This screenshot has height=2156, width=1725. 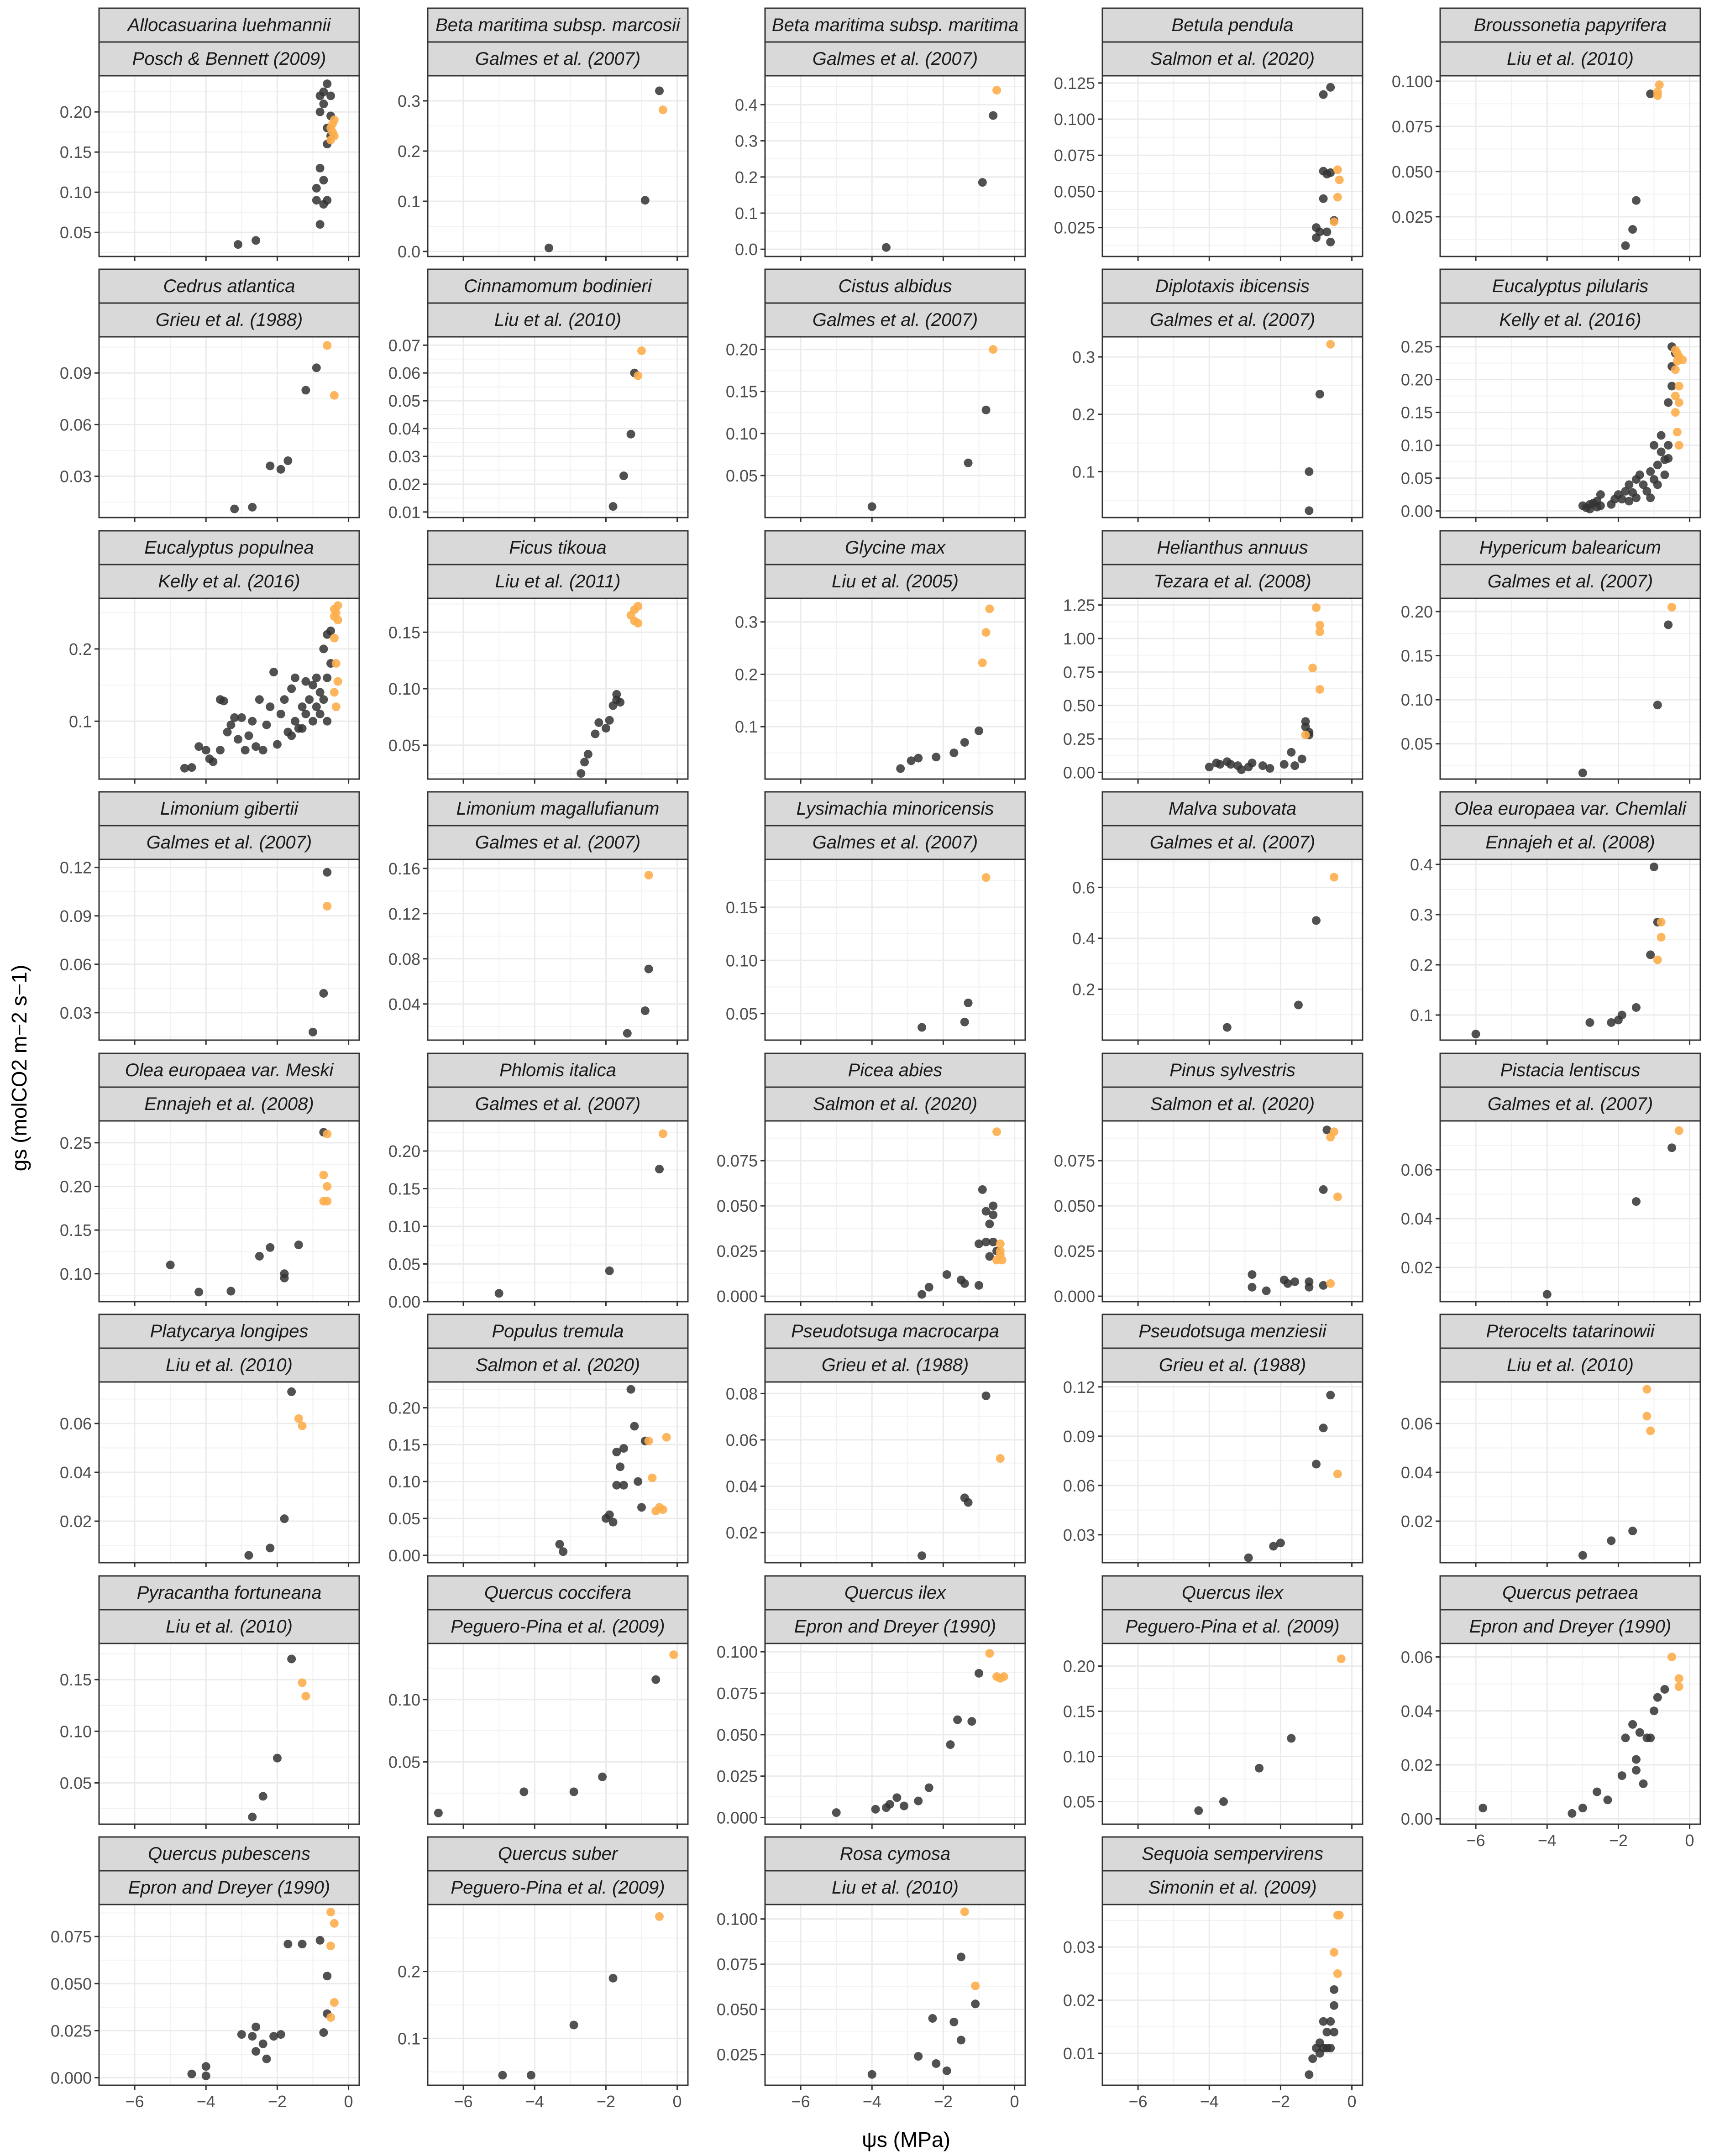 I want to click on y-tick-label: 0.025, so click(x=1412, y=217).